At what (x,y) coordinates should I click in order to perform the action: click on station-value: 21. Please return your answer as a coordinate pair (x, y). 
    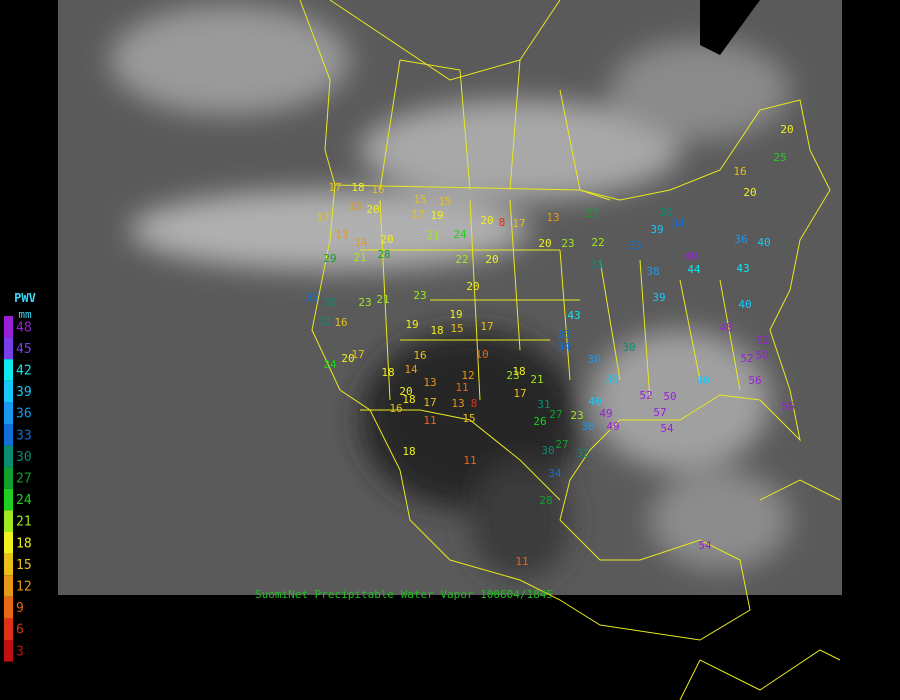
    Looking at the image, I should click on (432, 235).